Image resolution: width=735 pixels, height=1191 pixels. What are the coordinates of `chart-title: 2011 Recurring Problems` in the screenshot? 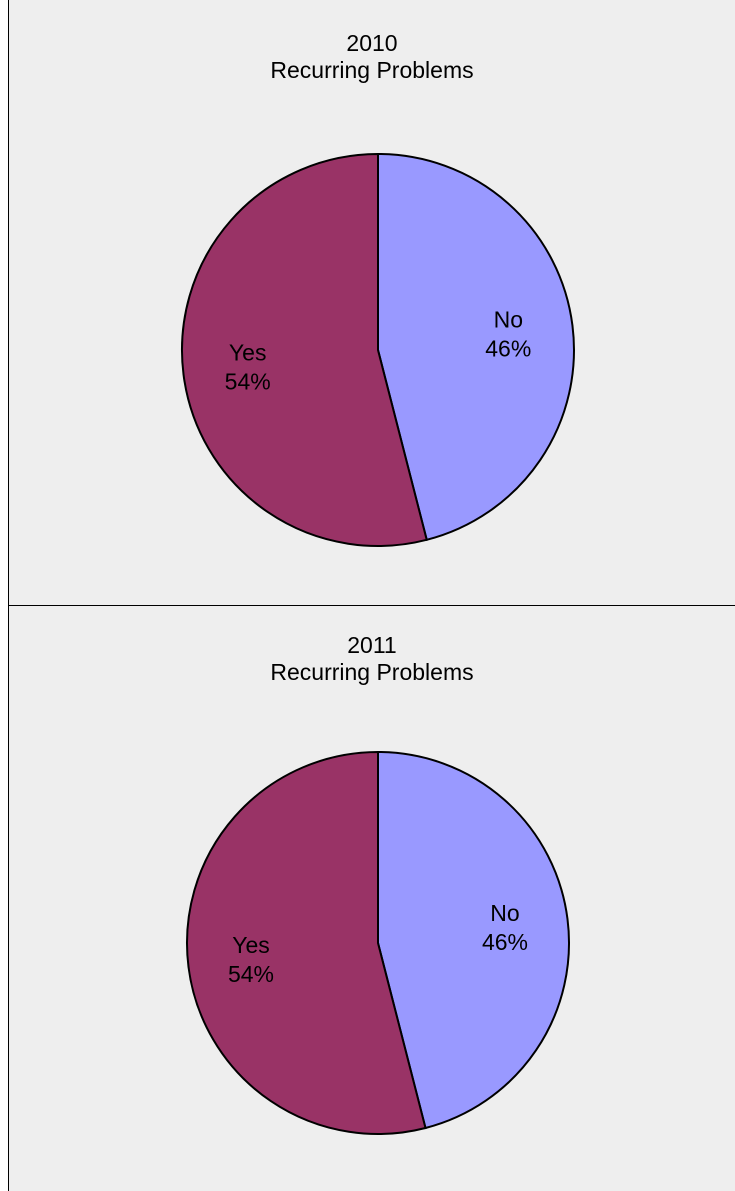 It's located at (372, 659).